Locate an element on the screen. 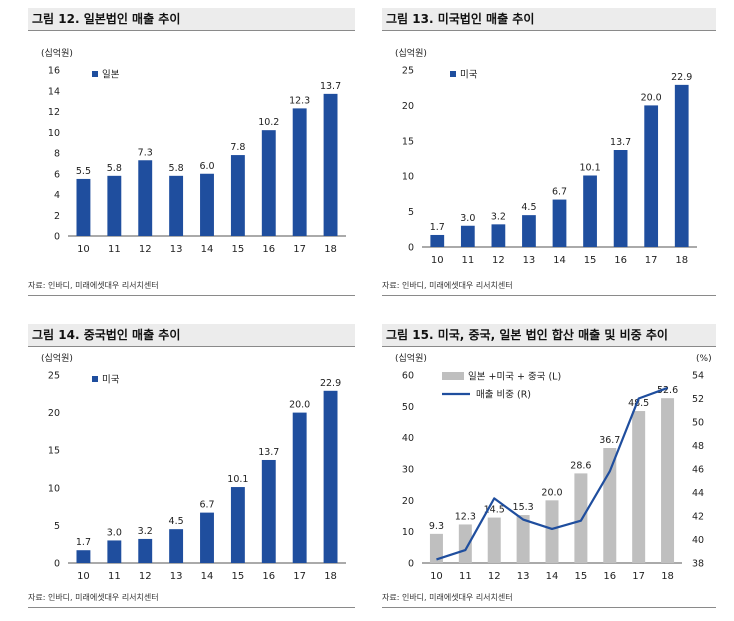 This screenshot has height=621, width=734. bar-value-label: 7.8 is located at coordinates (237, 147).